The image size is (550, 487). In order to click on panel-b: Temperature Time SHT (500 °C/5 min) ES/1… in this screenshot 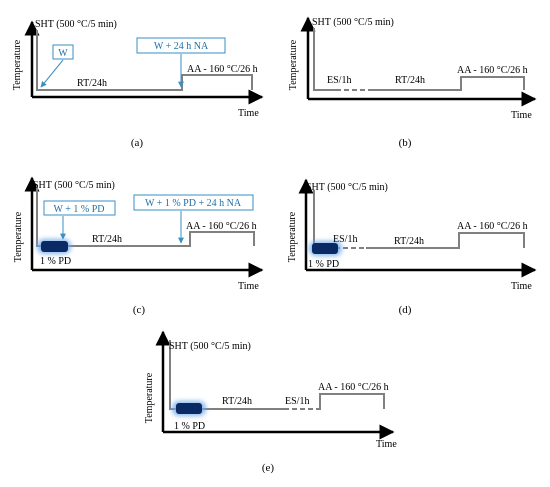, I will do `click(412, 82)`.